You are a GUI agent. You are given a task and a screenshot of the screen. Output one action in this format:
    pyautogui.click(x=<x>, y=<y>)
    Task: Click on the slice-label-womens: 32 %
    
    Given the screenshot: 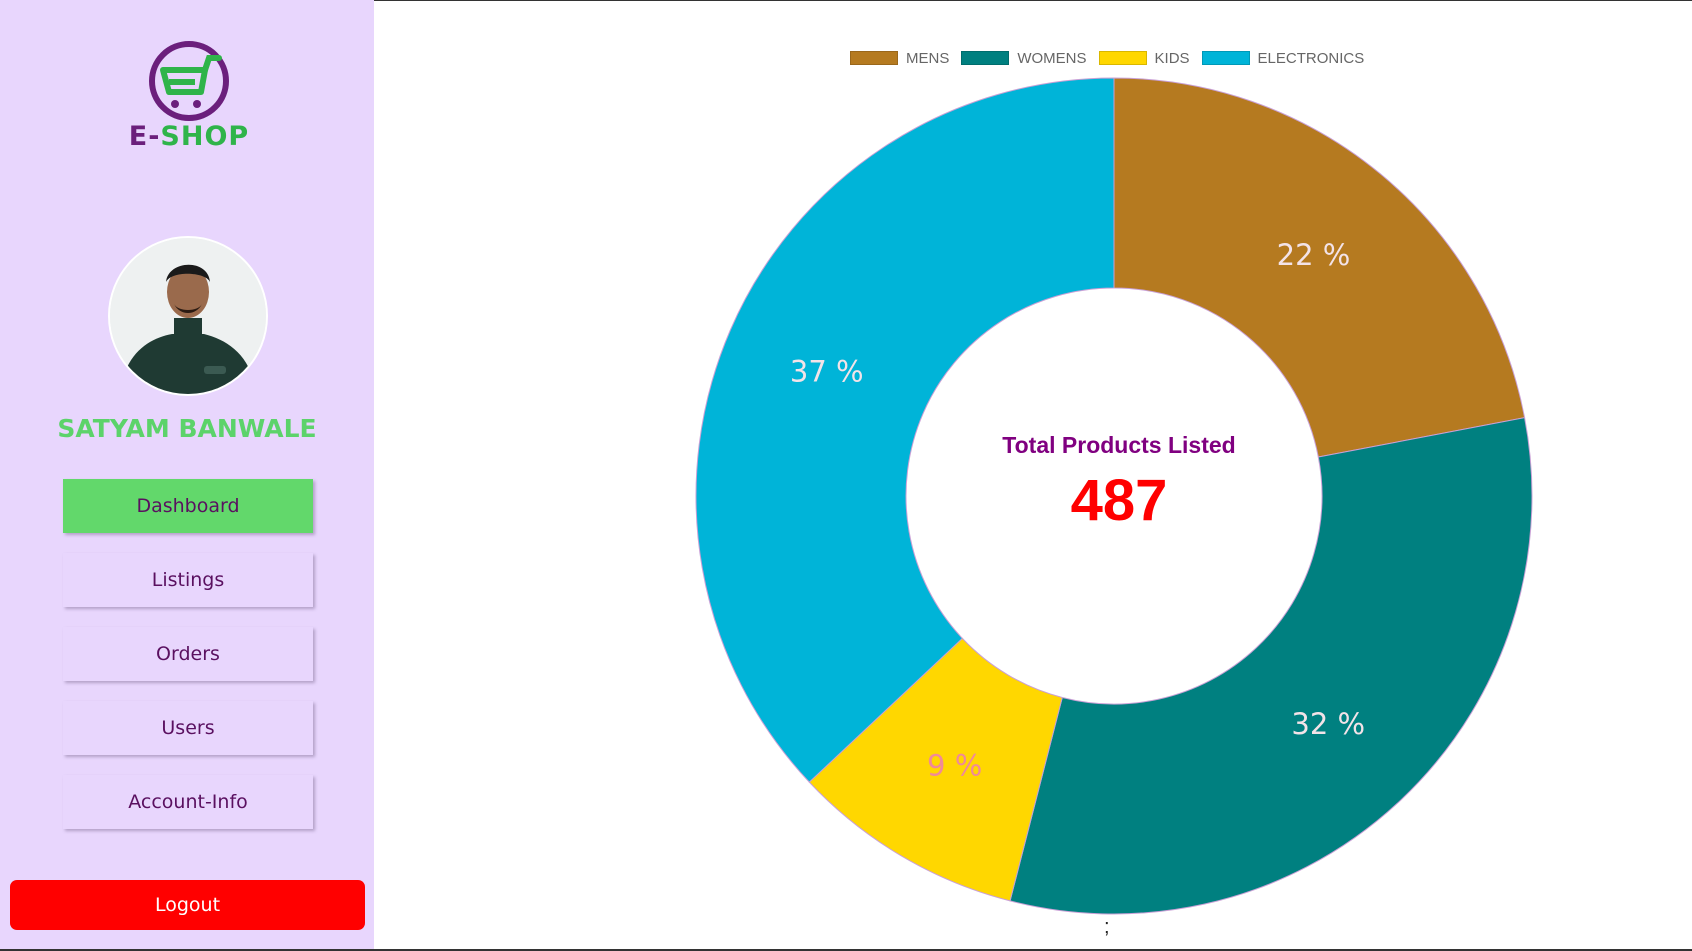 What is the action you would take?
    pyautogui.click(x=1328, y=724)
    